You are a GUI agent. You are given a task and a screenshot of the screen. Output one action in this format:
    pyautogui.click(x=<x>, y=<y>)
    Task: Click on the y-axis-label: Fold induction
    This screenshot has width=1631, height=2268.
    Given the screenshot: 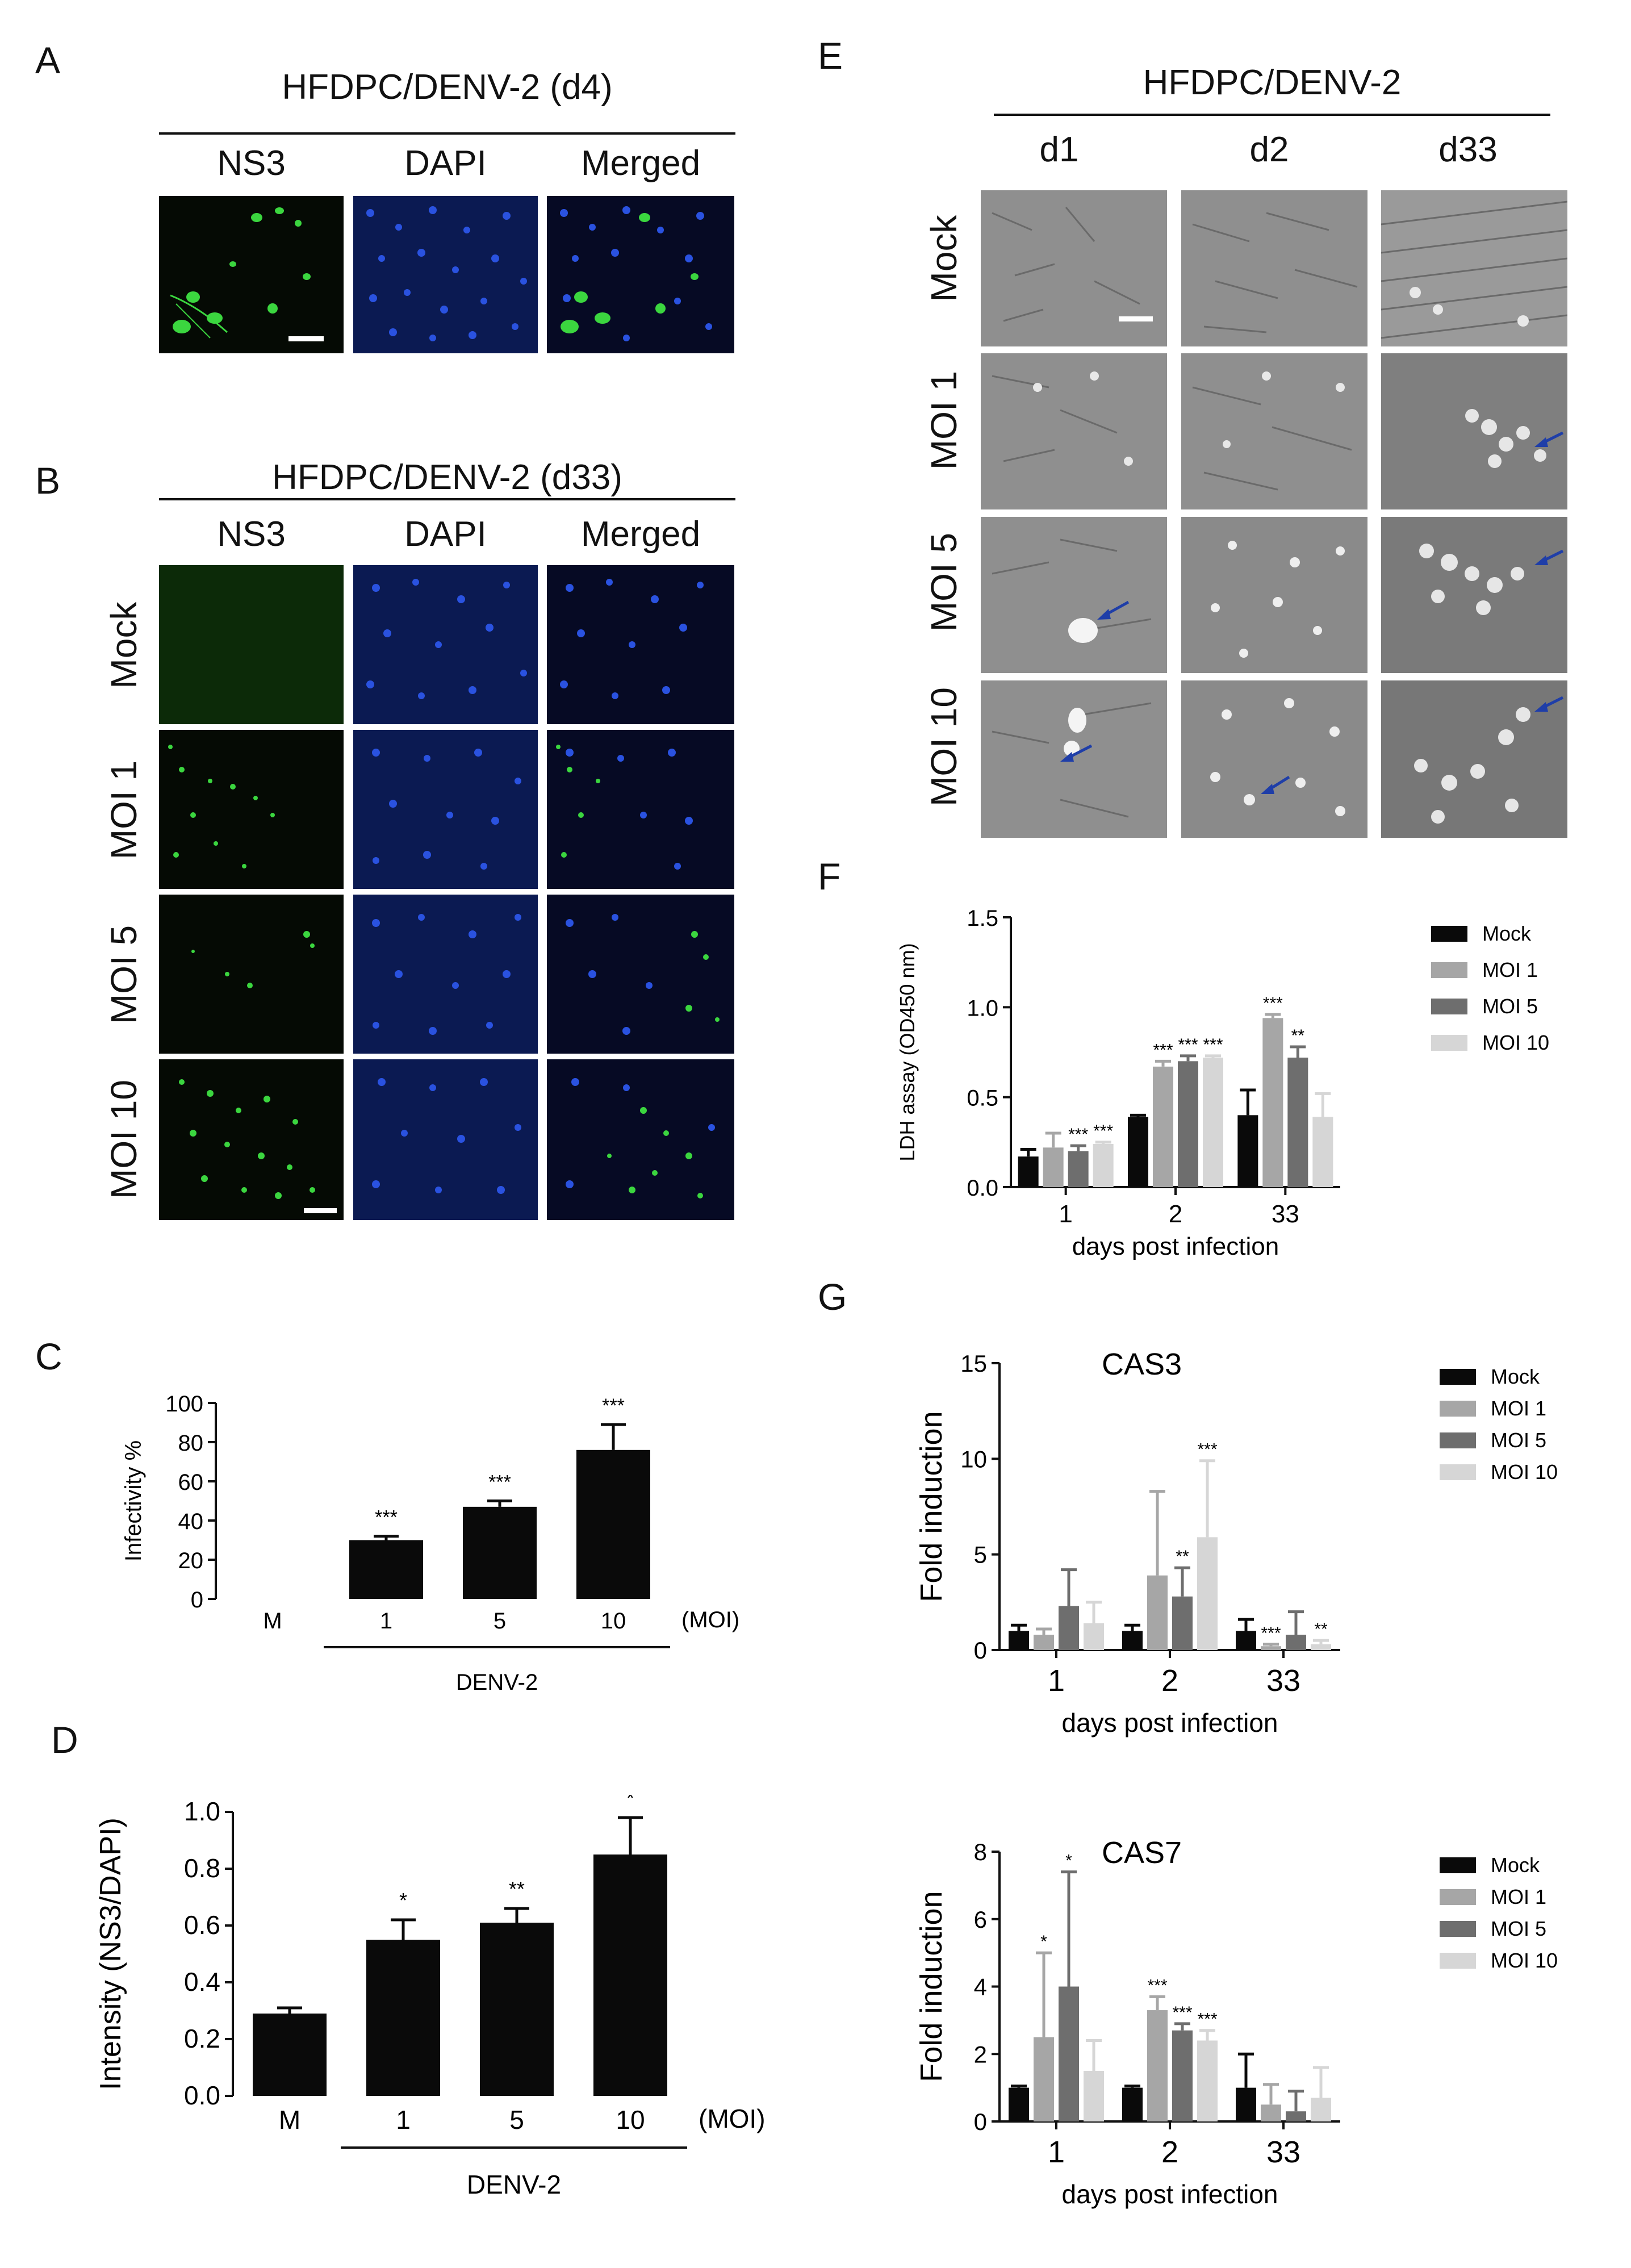 What is the action you would take?
    pyautogui.click(x=931, y=1506)
    